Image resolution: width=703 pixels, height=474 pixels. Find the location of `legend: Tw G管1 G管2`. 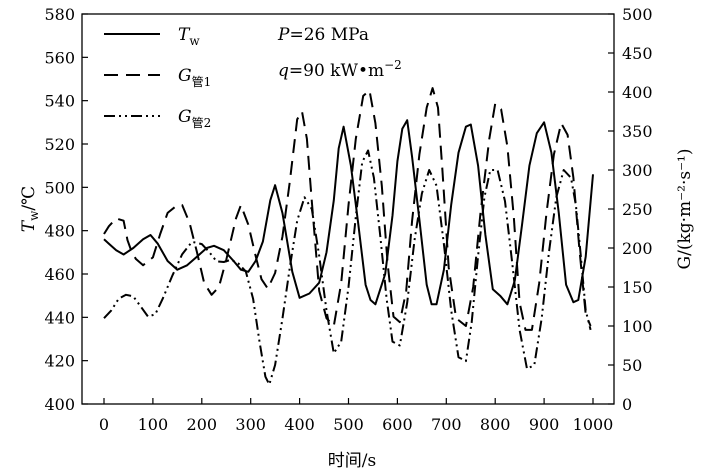

legend: Tw G管1 G管2 is located at coordinates (157, 77).